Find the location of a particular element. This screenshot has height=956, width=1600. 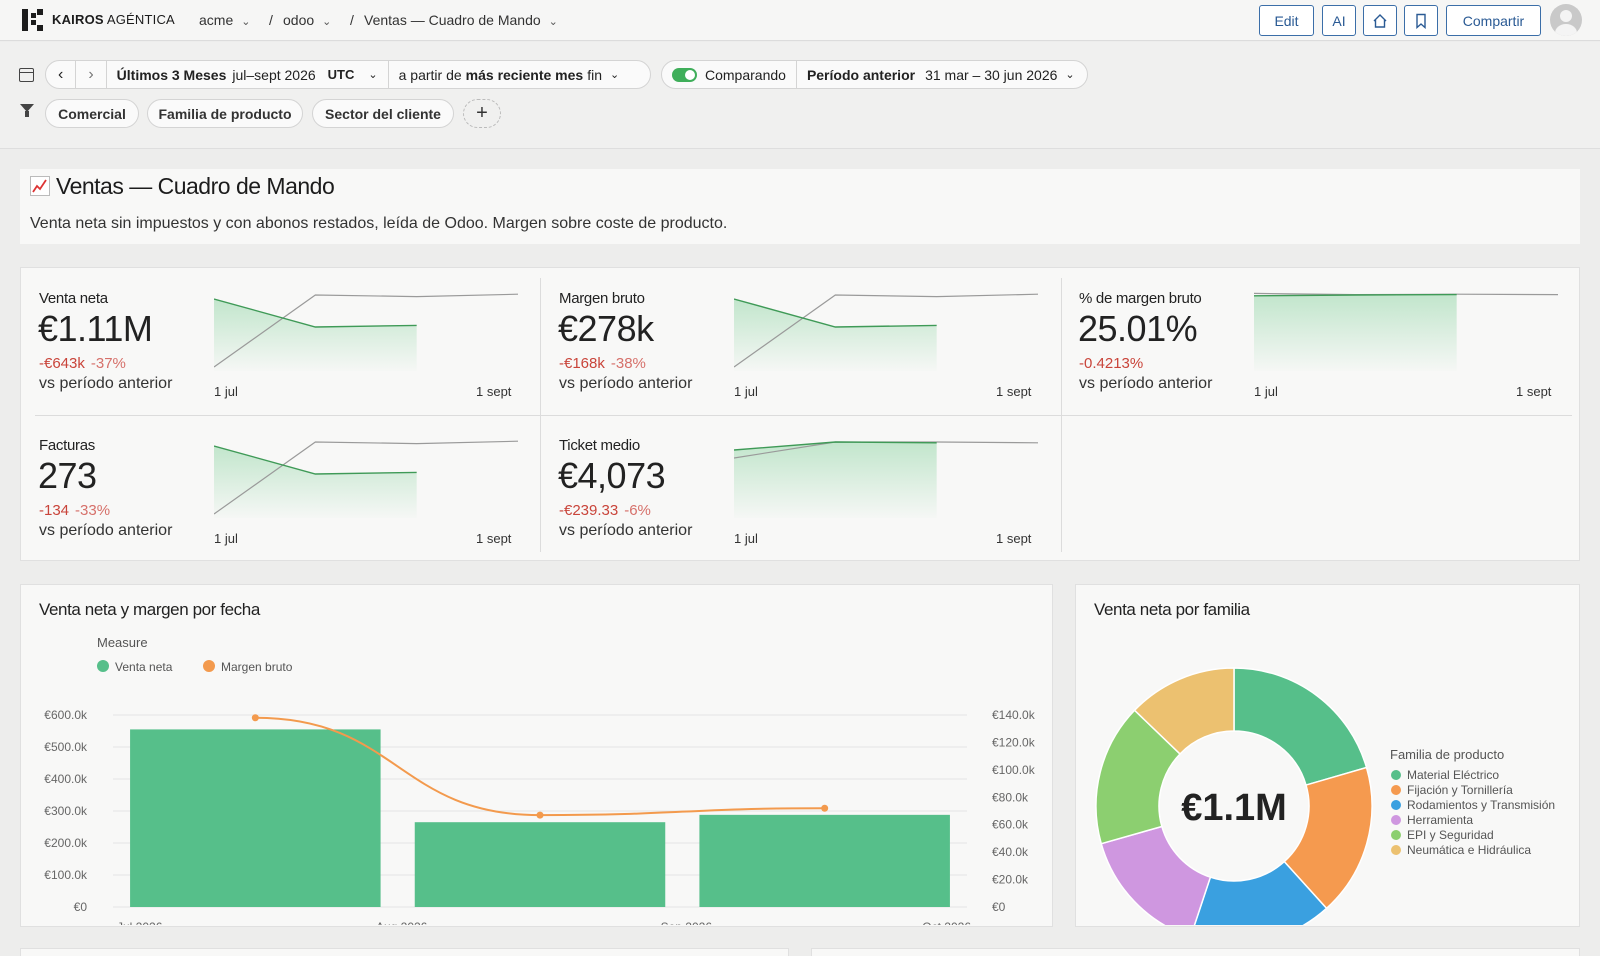

breadcrumb-dashboard: Ventas — Cuadro de Mando ⌄ is located at coordinates (461, 20).